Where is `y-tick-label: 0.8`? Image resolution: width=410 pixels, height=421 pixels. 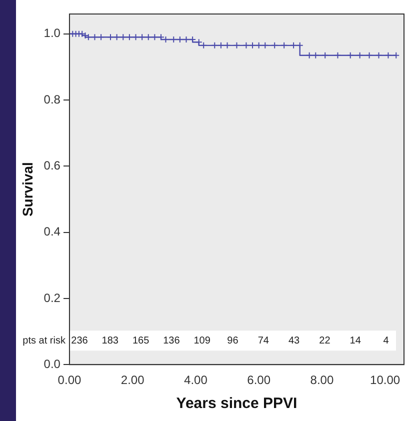 y-tick-label: 0.8 is located at coordinates (52, 99).